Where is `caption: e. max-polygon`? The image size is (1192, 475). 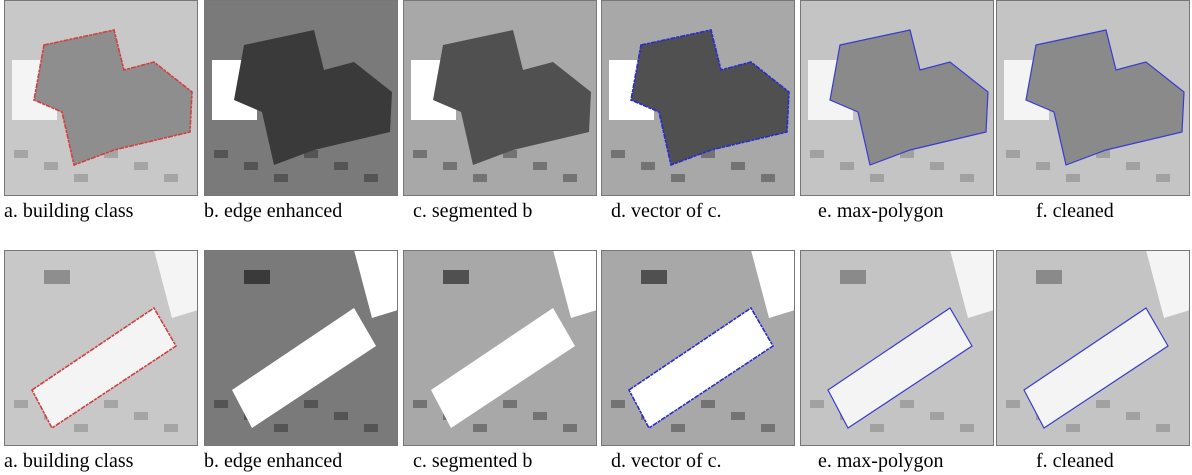
caption: e. max-polygon is located at coordinates (881, 461).